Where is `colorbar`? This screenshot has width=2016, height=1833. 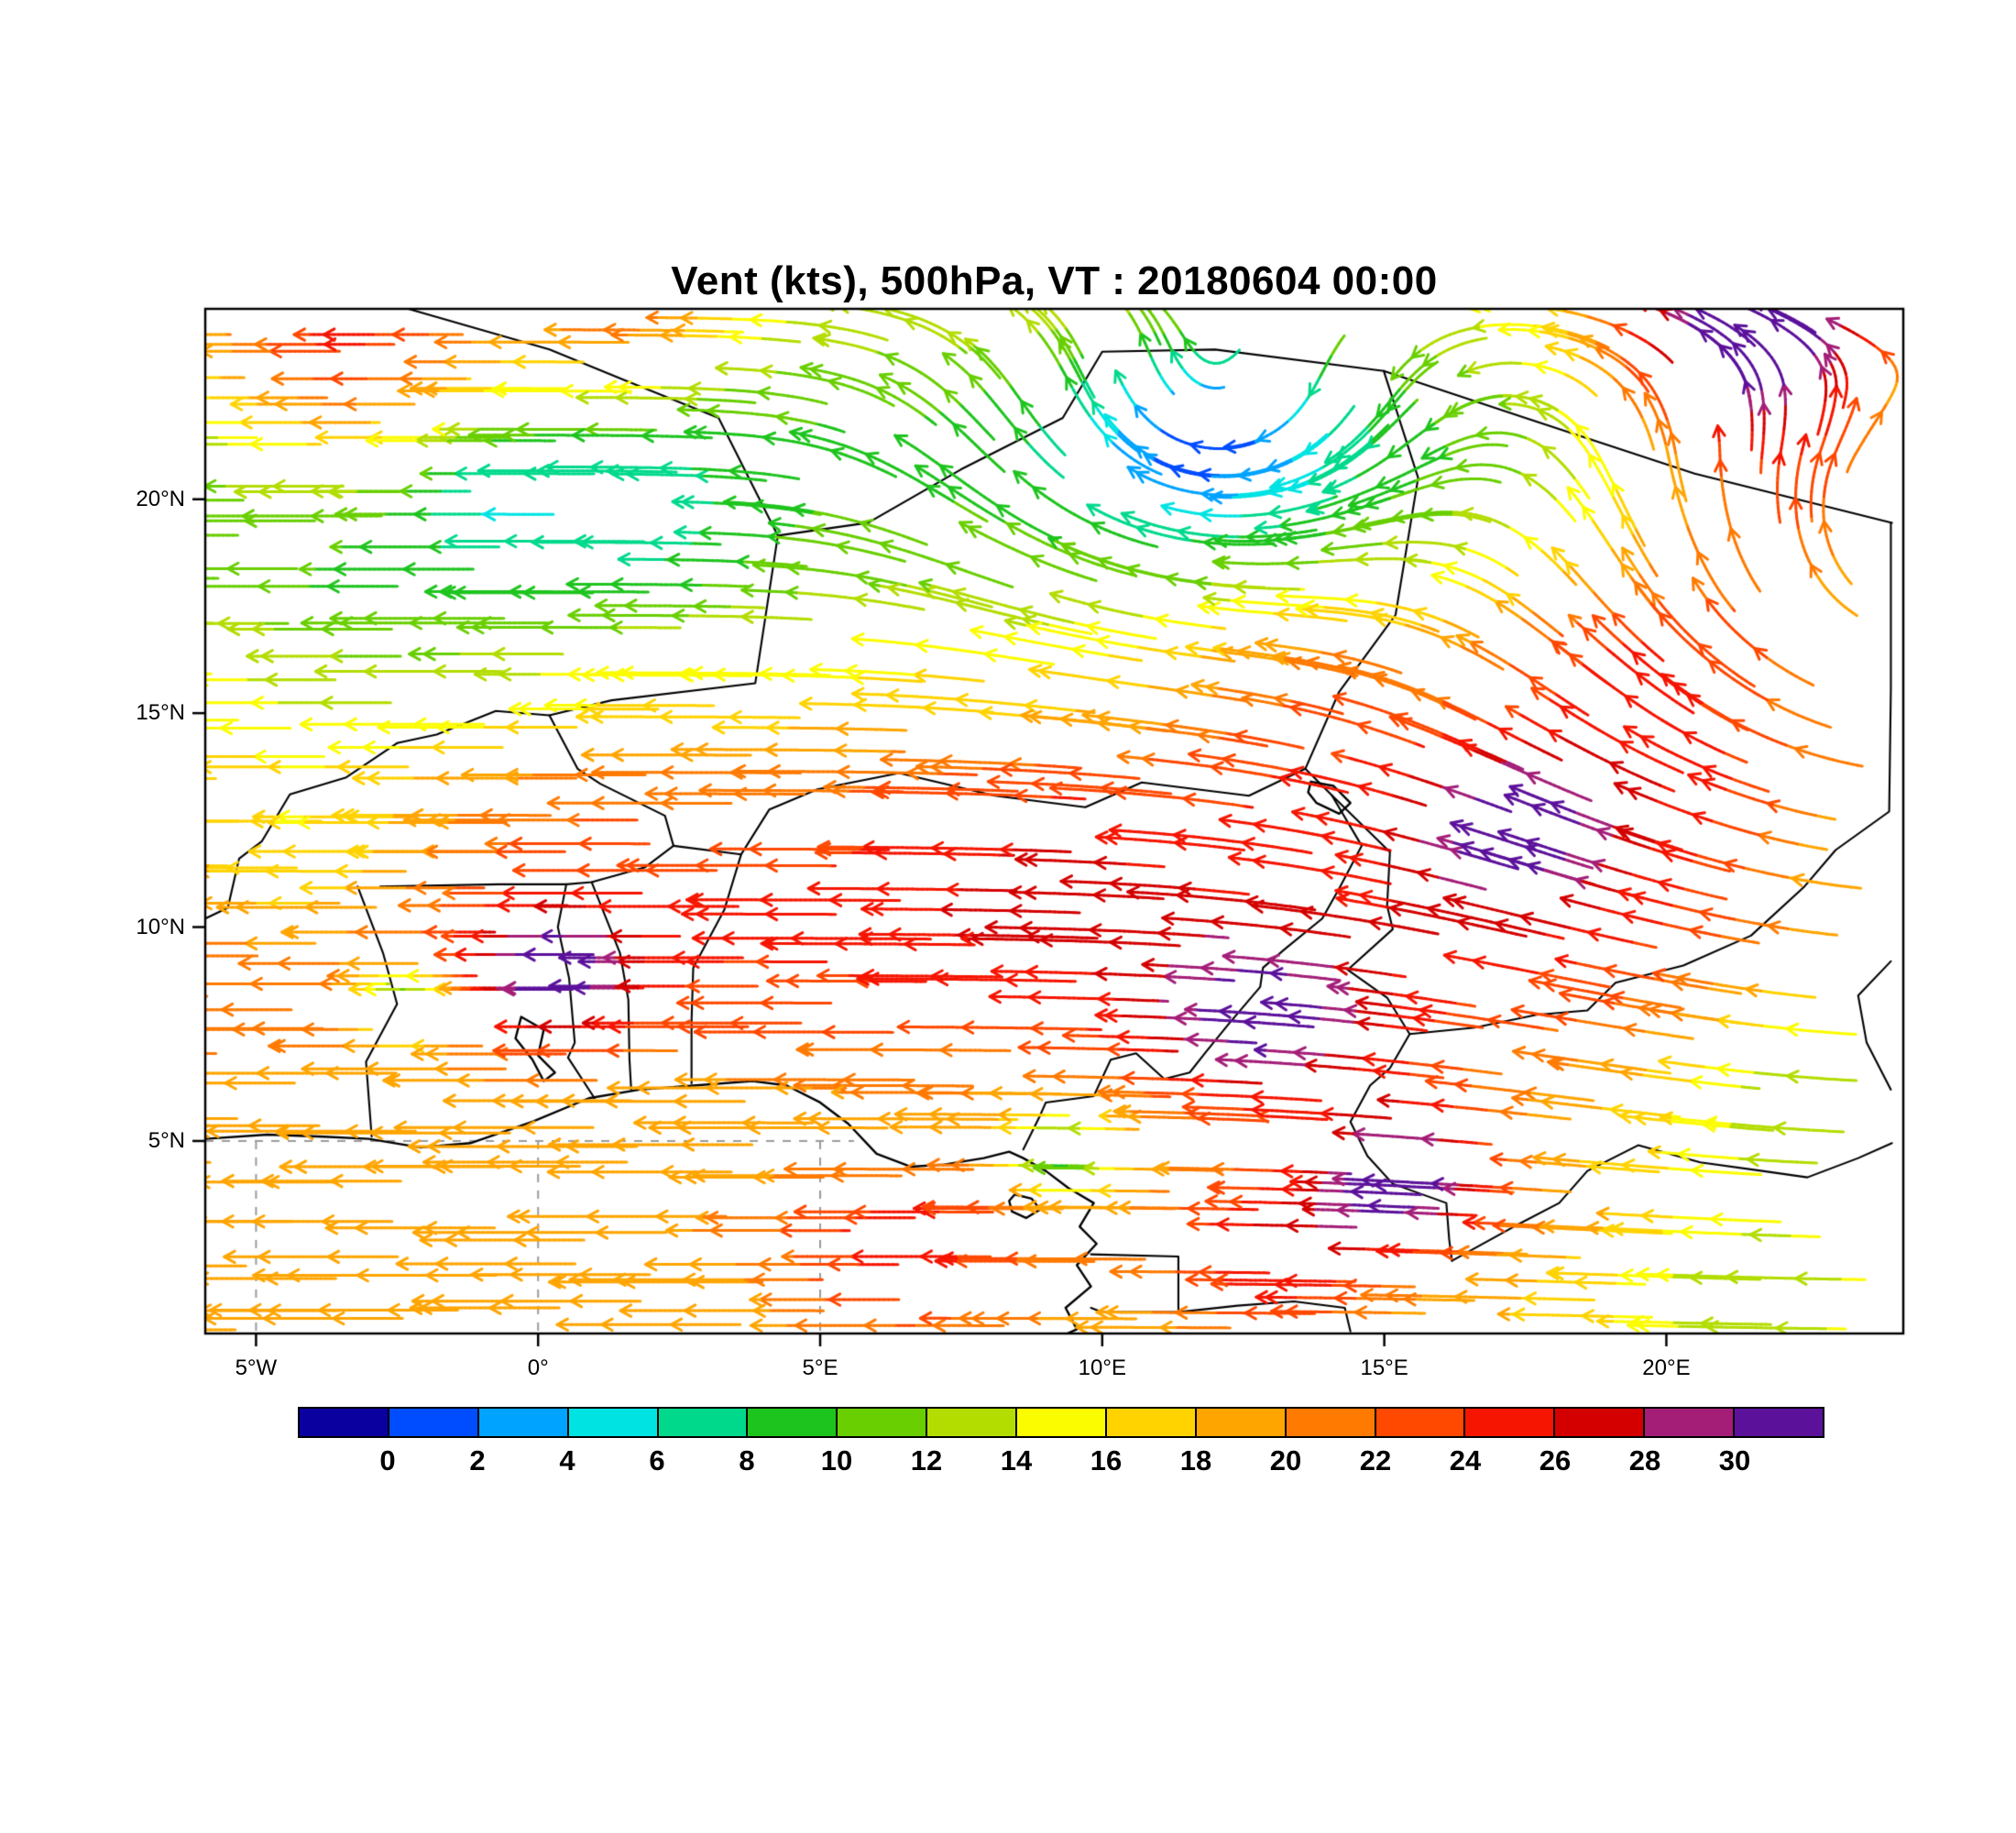 colorbar is located at coordinates (1061, 1422).